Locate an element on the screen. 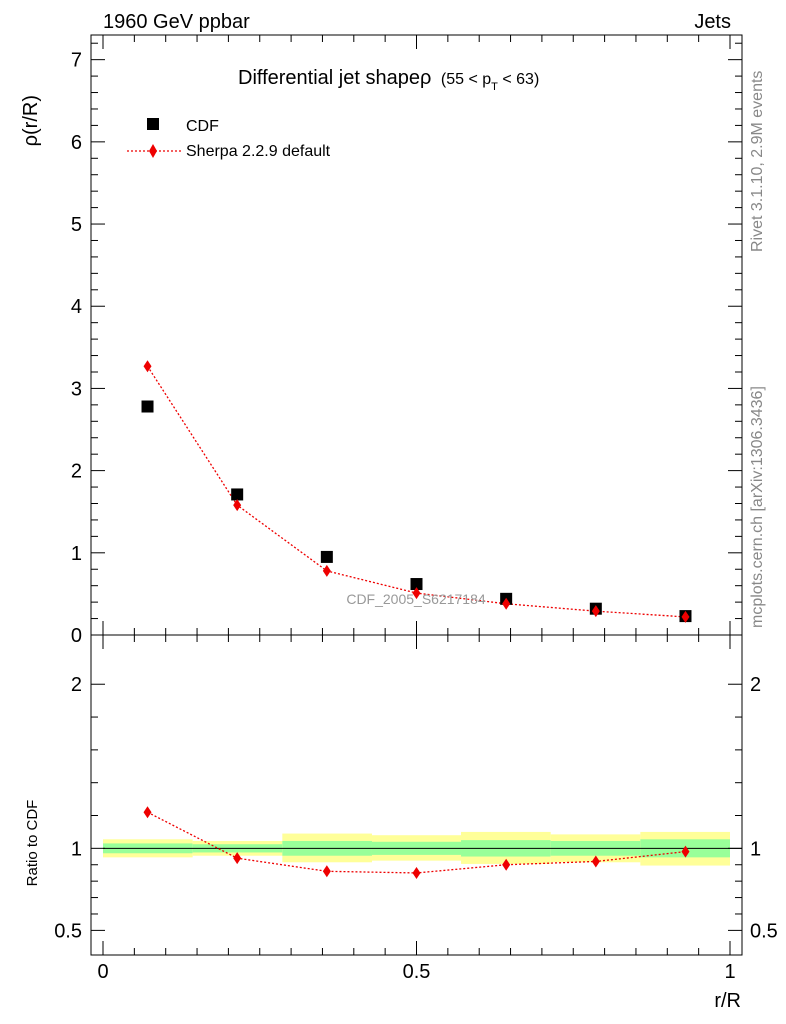 This screenshot has width=786, height=1024. legend-marker-cdf is located at coordinates (153, 124).